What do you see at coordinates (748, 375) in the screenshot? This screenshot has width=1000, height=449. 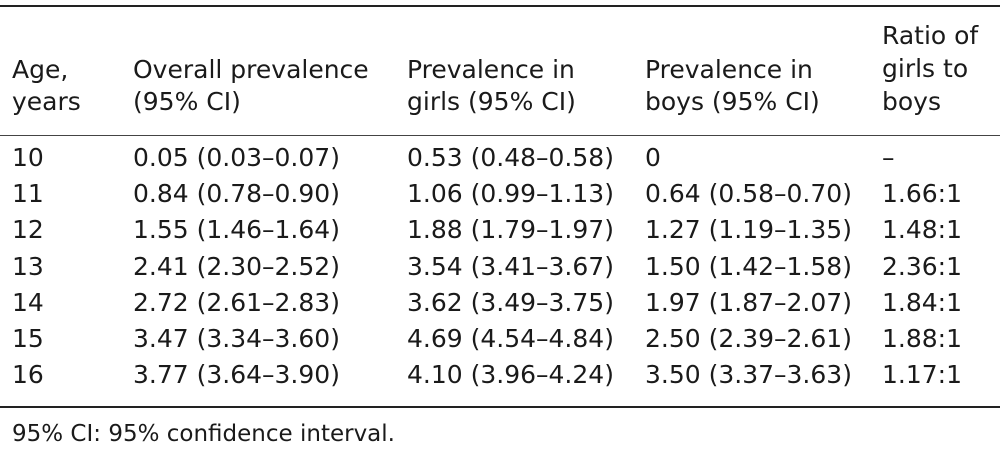 I see `cell-boys-prevalence: 3.50 (3.37–3.63)` at bounding box center [748, 375].